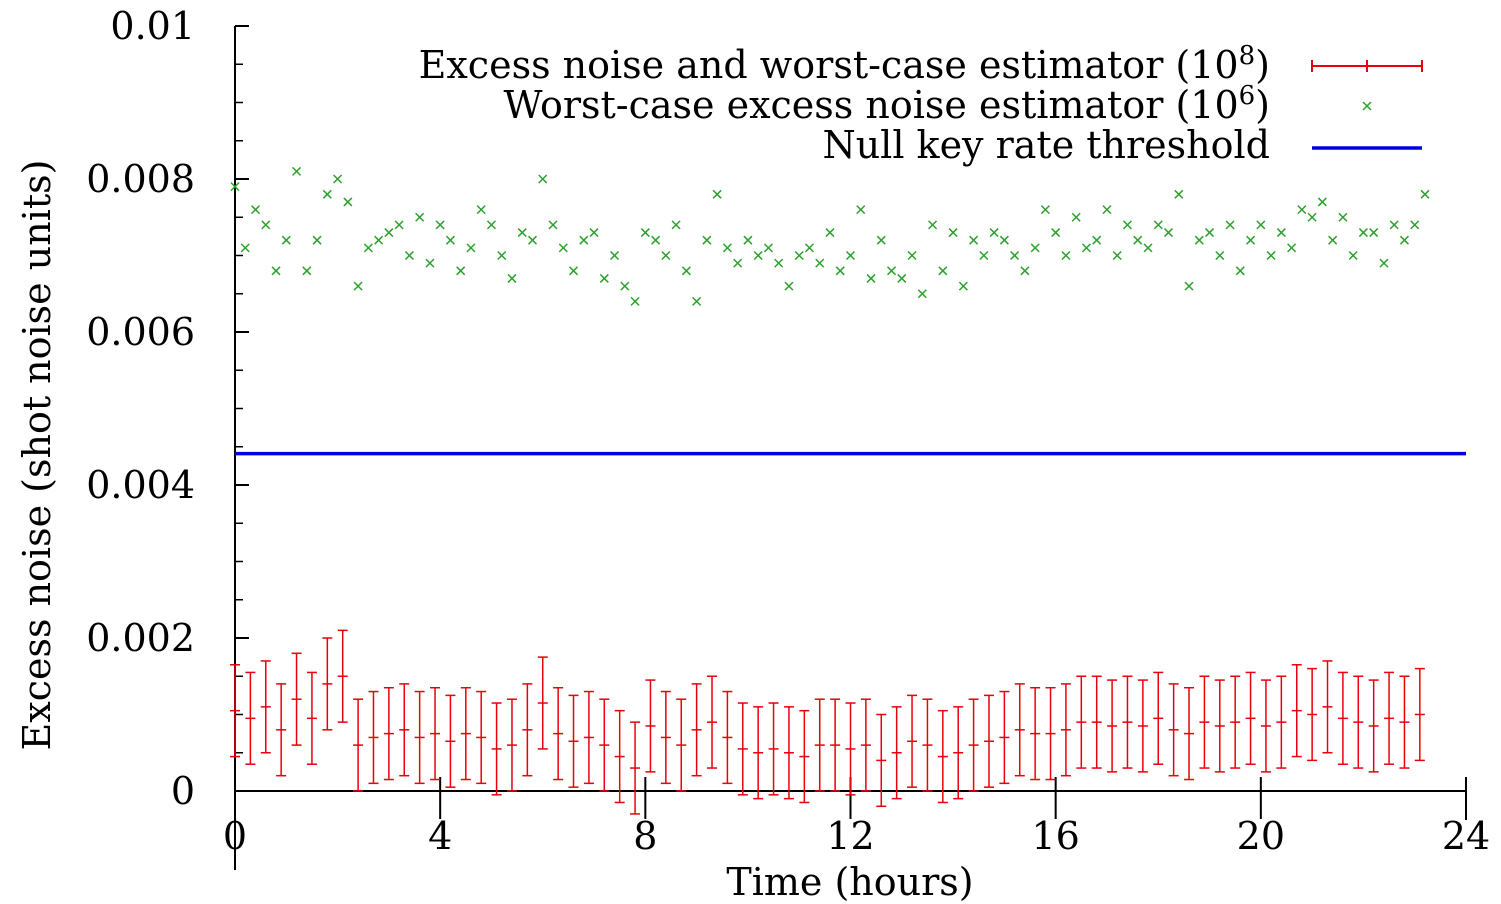 The image size is (1501, 904). What do you see at coordinates (183, 791) in the screenshot?
I see `y-tick-label: 0` at bounding box center [183, 791].